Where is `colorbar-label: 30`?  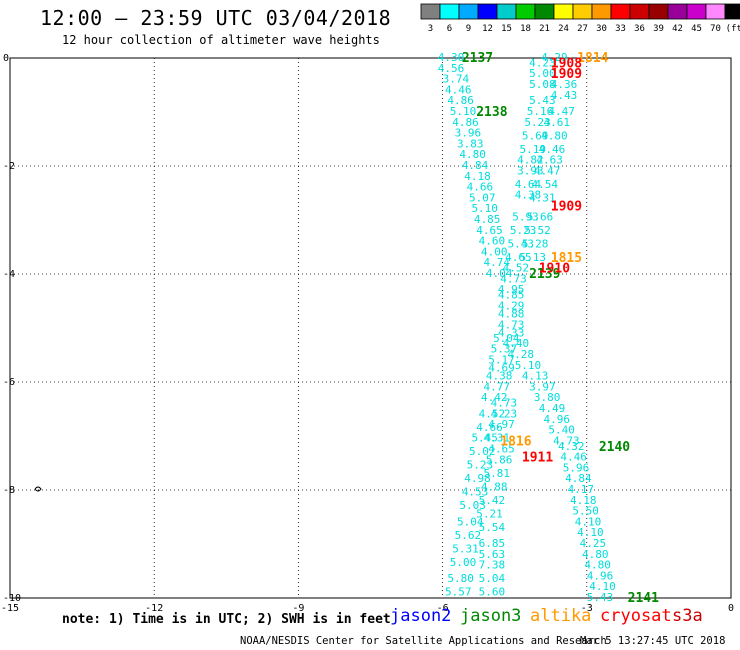
colorbar-label: 30 is located at coordinates (601, 29).